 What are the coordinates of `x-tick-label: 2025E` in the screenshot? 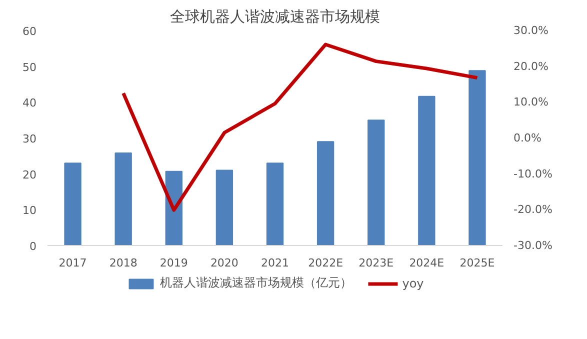 It's located at (477, 263).